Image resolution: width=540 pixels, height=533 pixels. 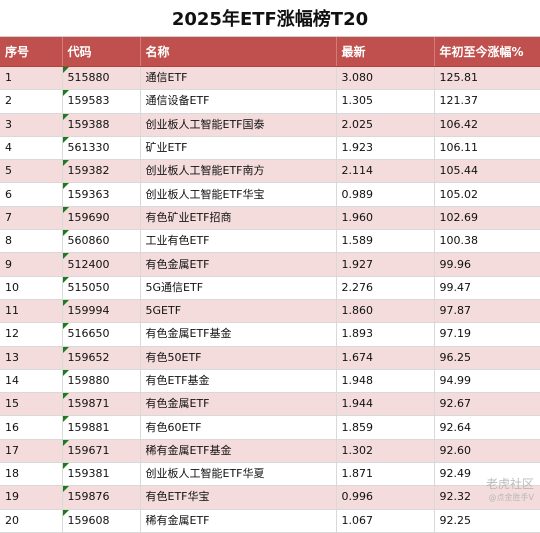 I want to click on cell-latest: 1.860, so click(x=385, y=311).